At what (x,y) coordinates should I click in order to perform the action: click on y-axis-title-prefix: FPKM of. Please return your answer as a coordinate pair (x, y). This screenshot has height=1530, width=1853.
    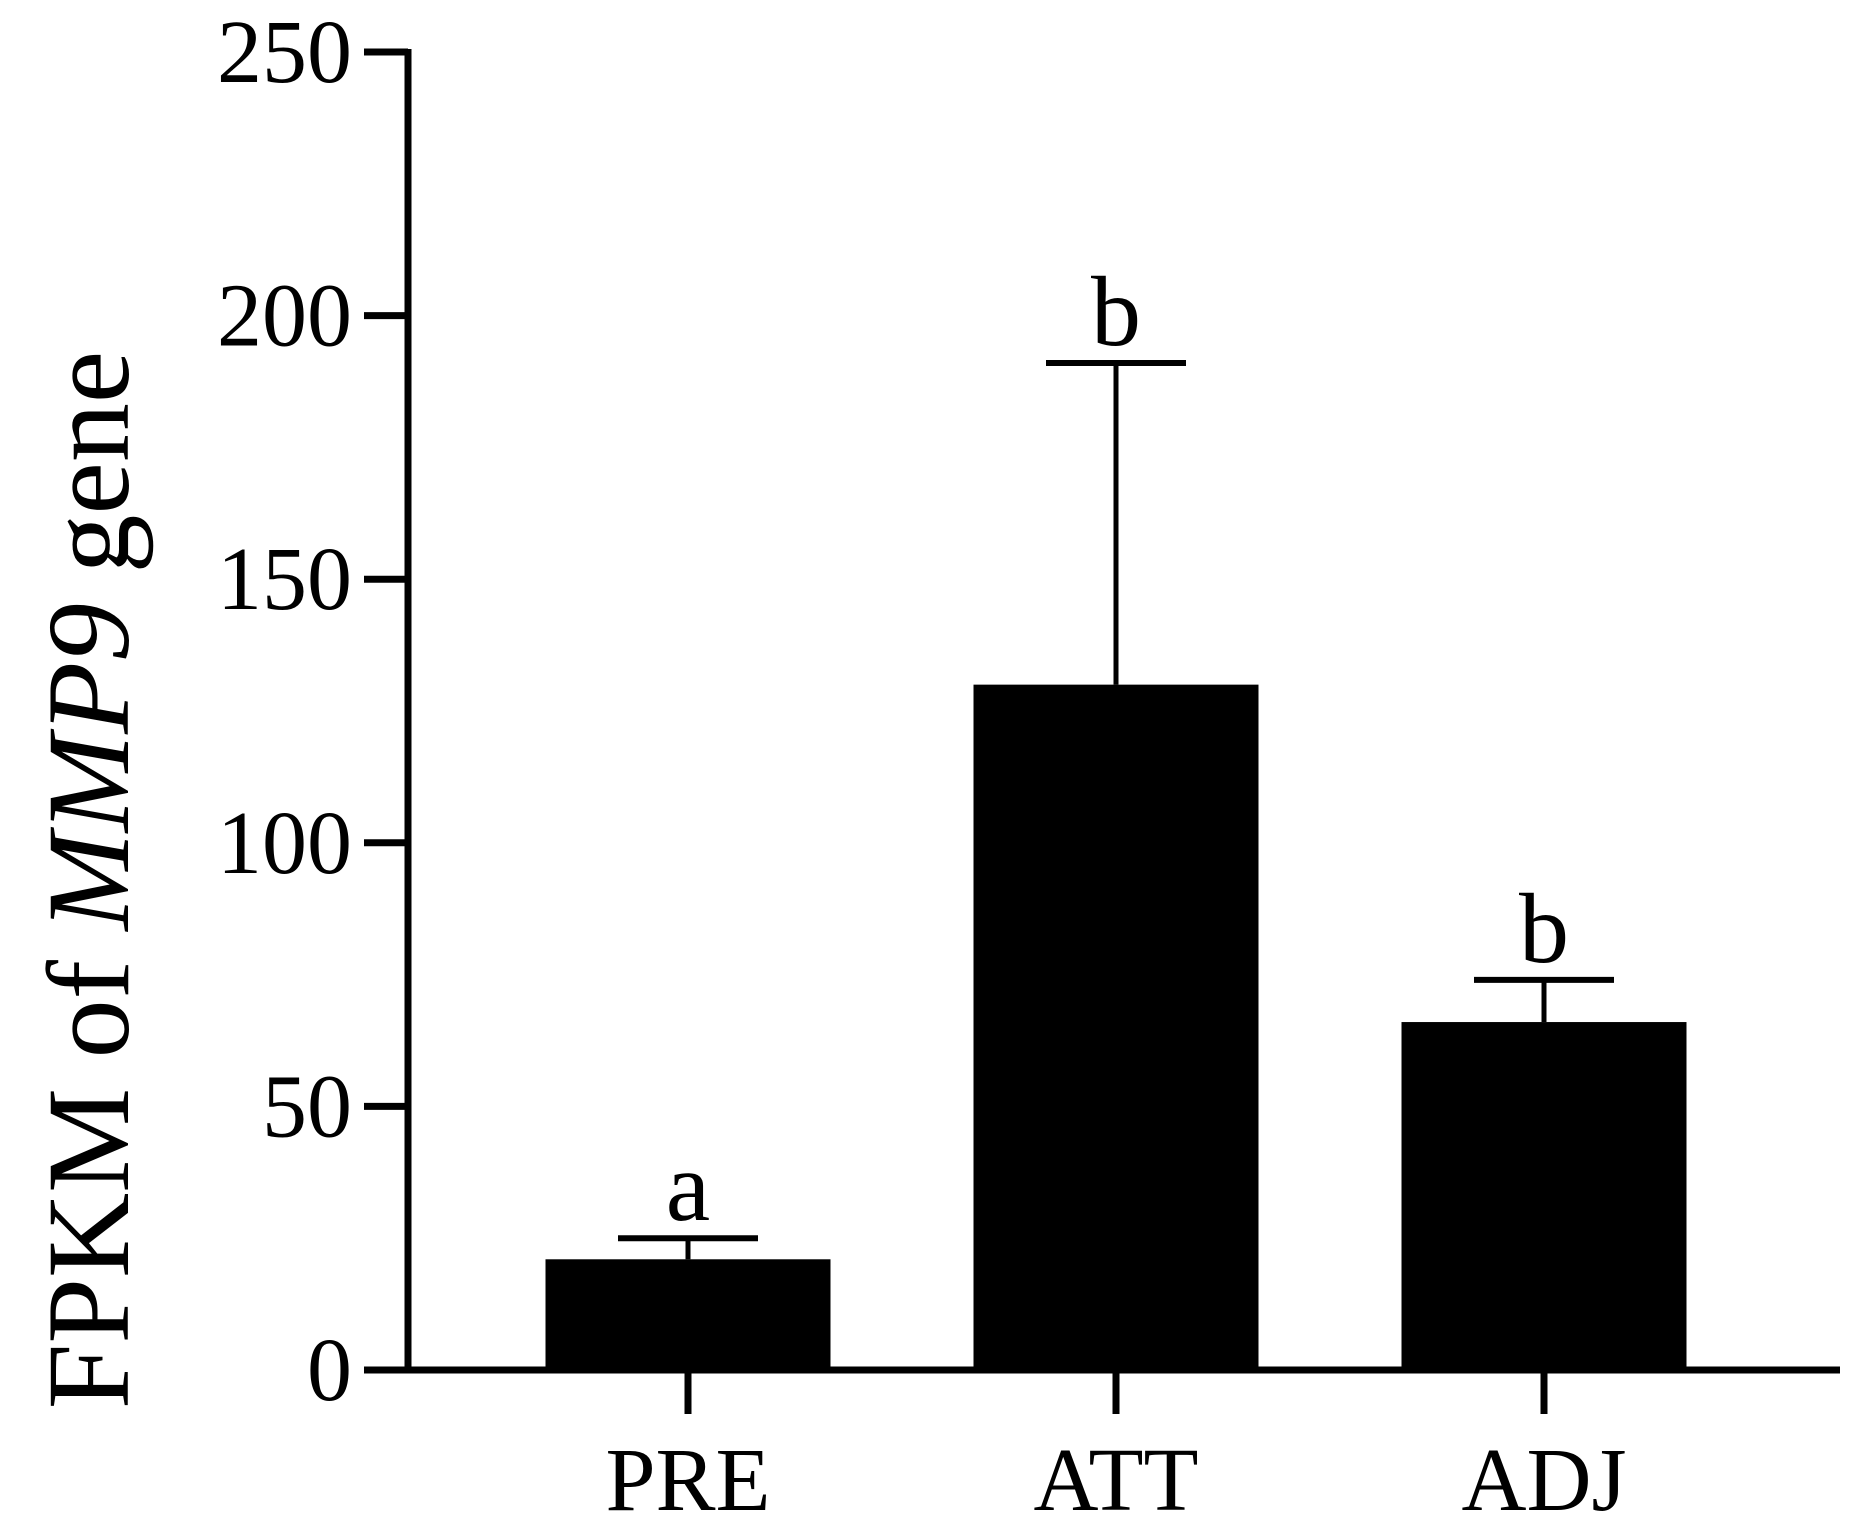
    Looking at the image, I should click on (88, 1170).